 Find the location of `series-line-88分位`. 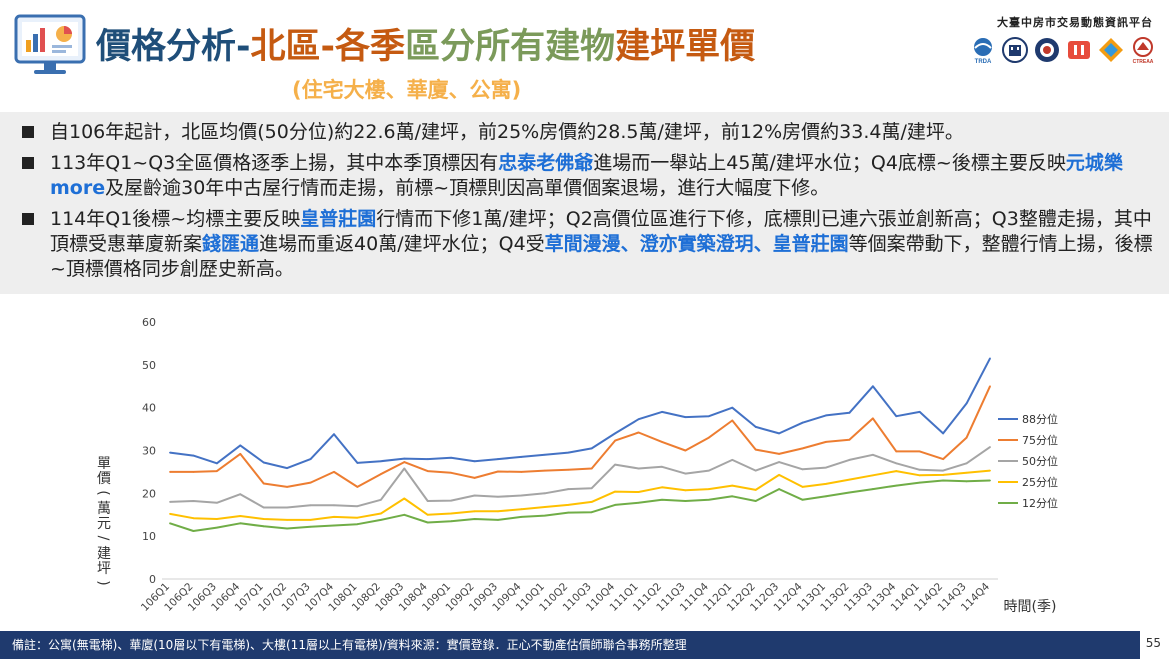

series-line-88分位 is located at coordinates (580, 413).